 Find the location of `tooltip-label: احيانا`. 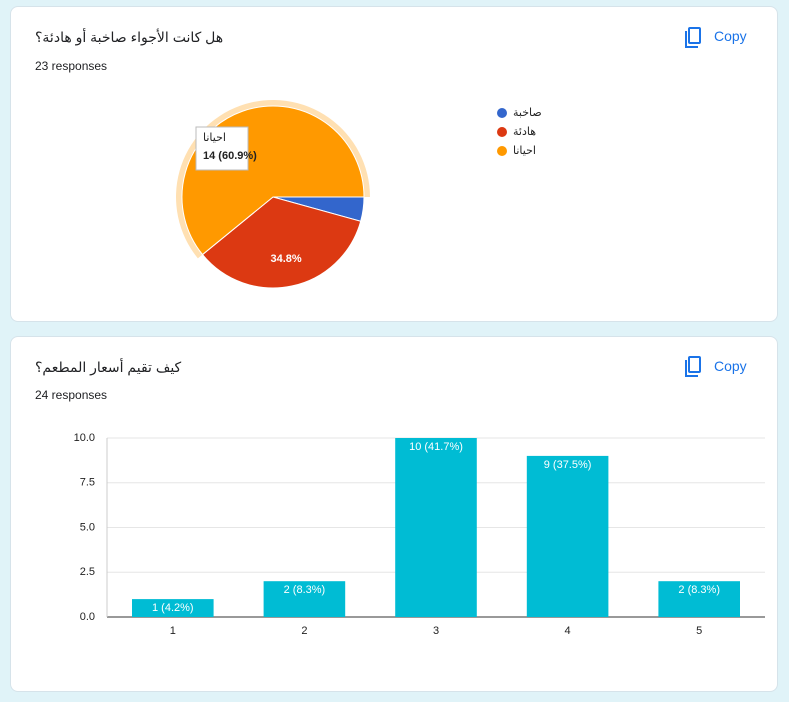

tooltip-label: احيانا is located at coordinates (214, 138).